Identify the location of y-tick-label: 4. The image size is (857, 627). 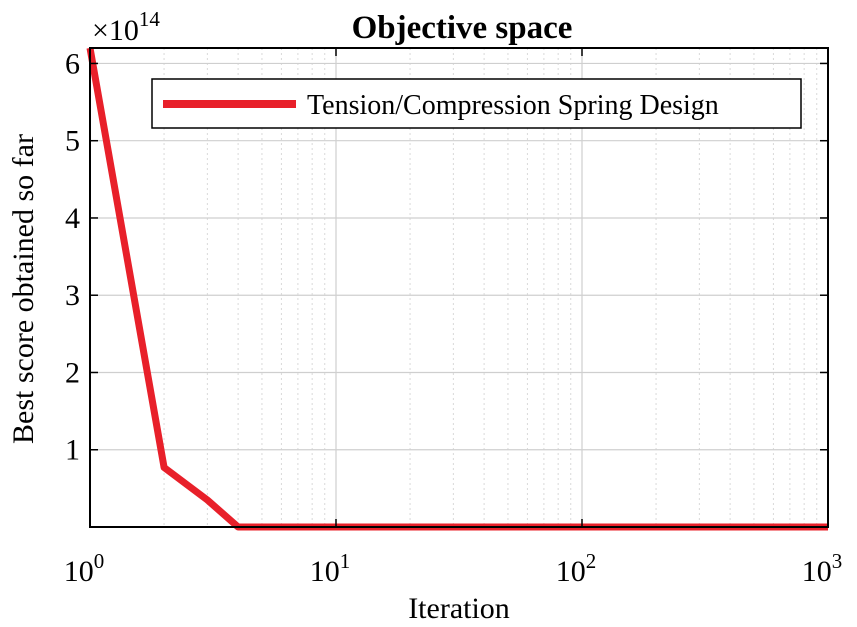
(72, 218).